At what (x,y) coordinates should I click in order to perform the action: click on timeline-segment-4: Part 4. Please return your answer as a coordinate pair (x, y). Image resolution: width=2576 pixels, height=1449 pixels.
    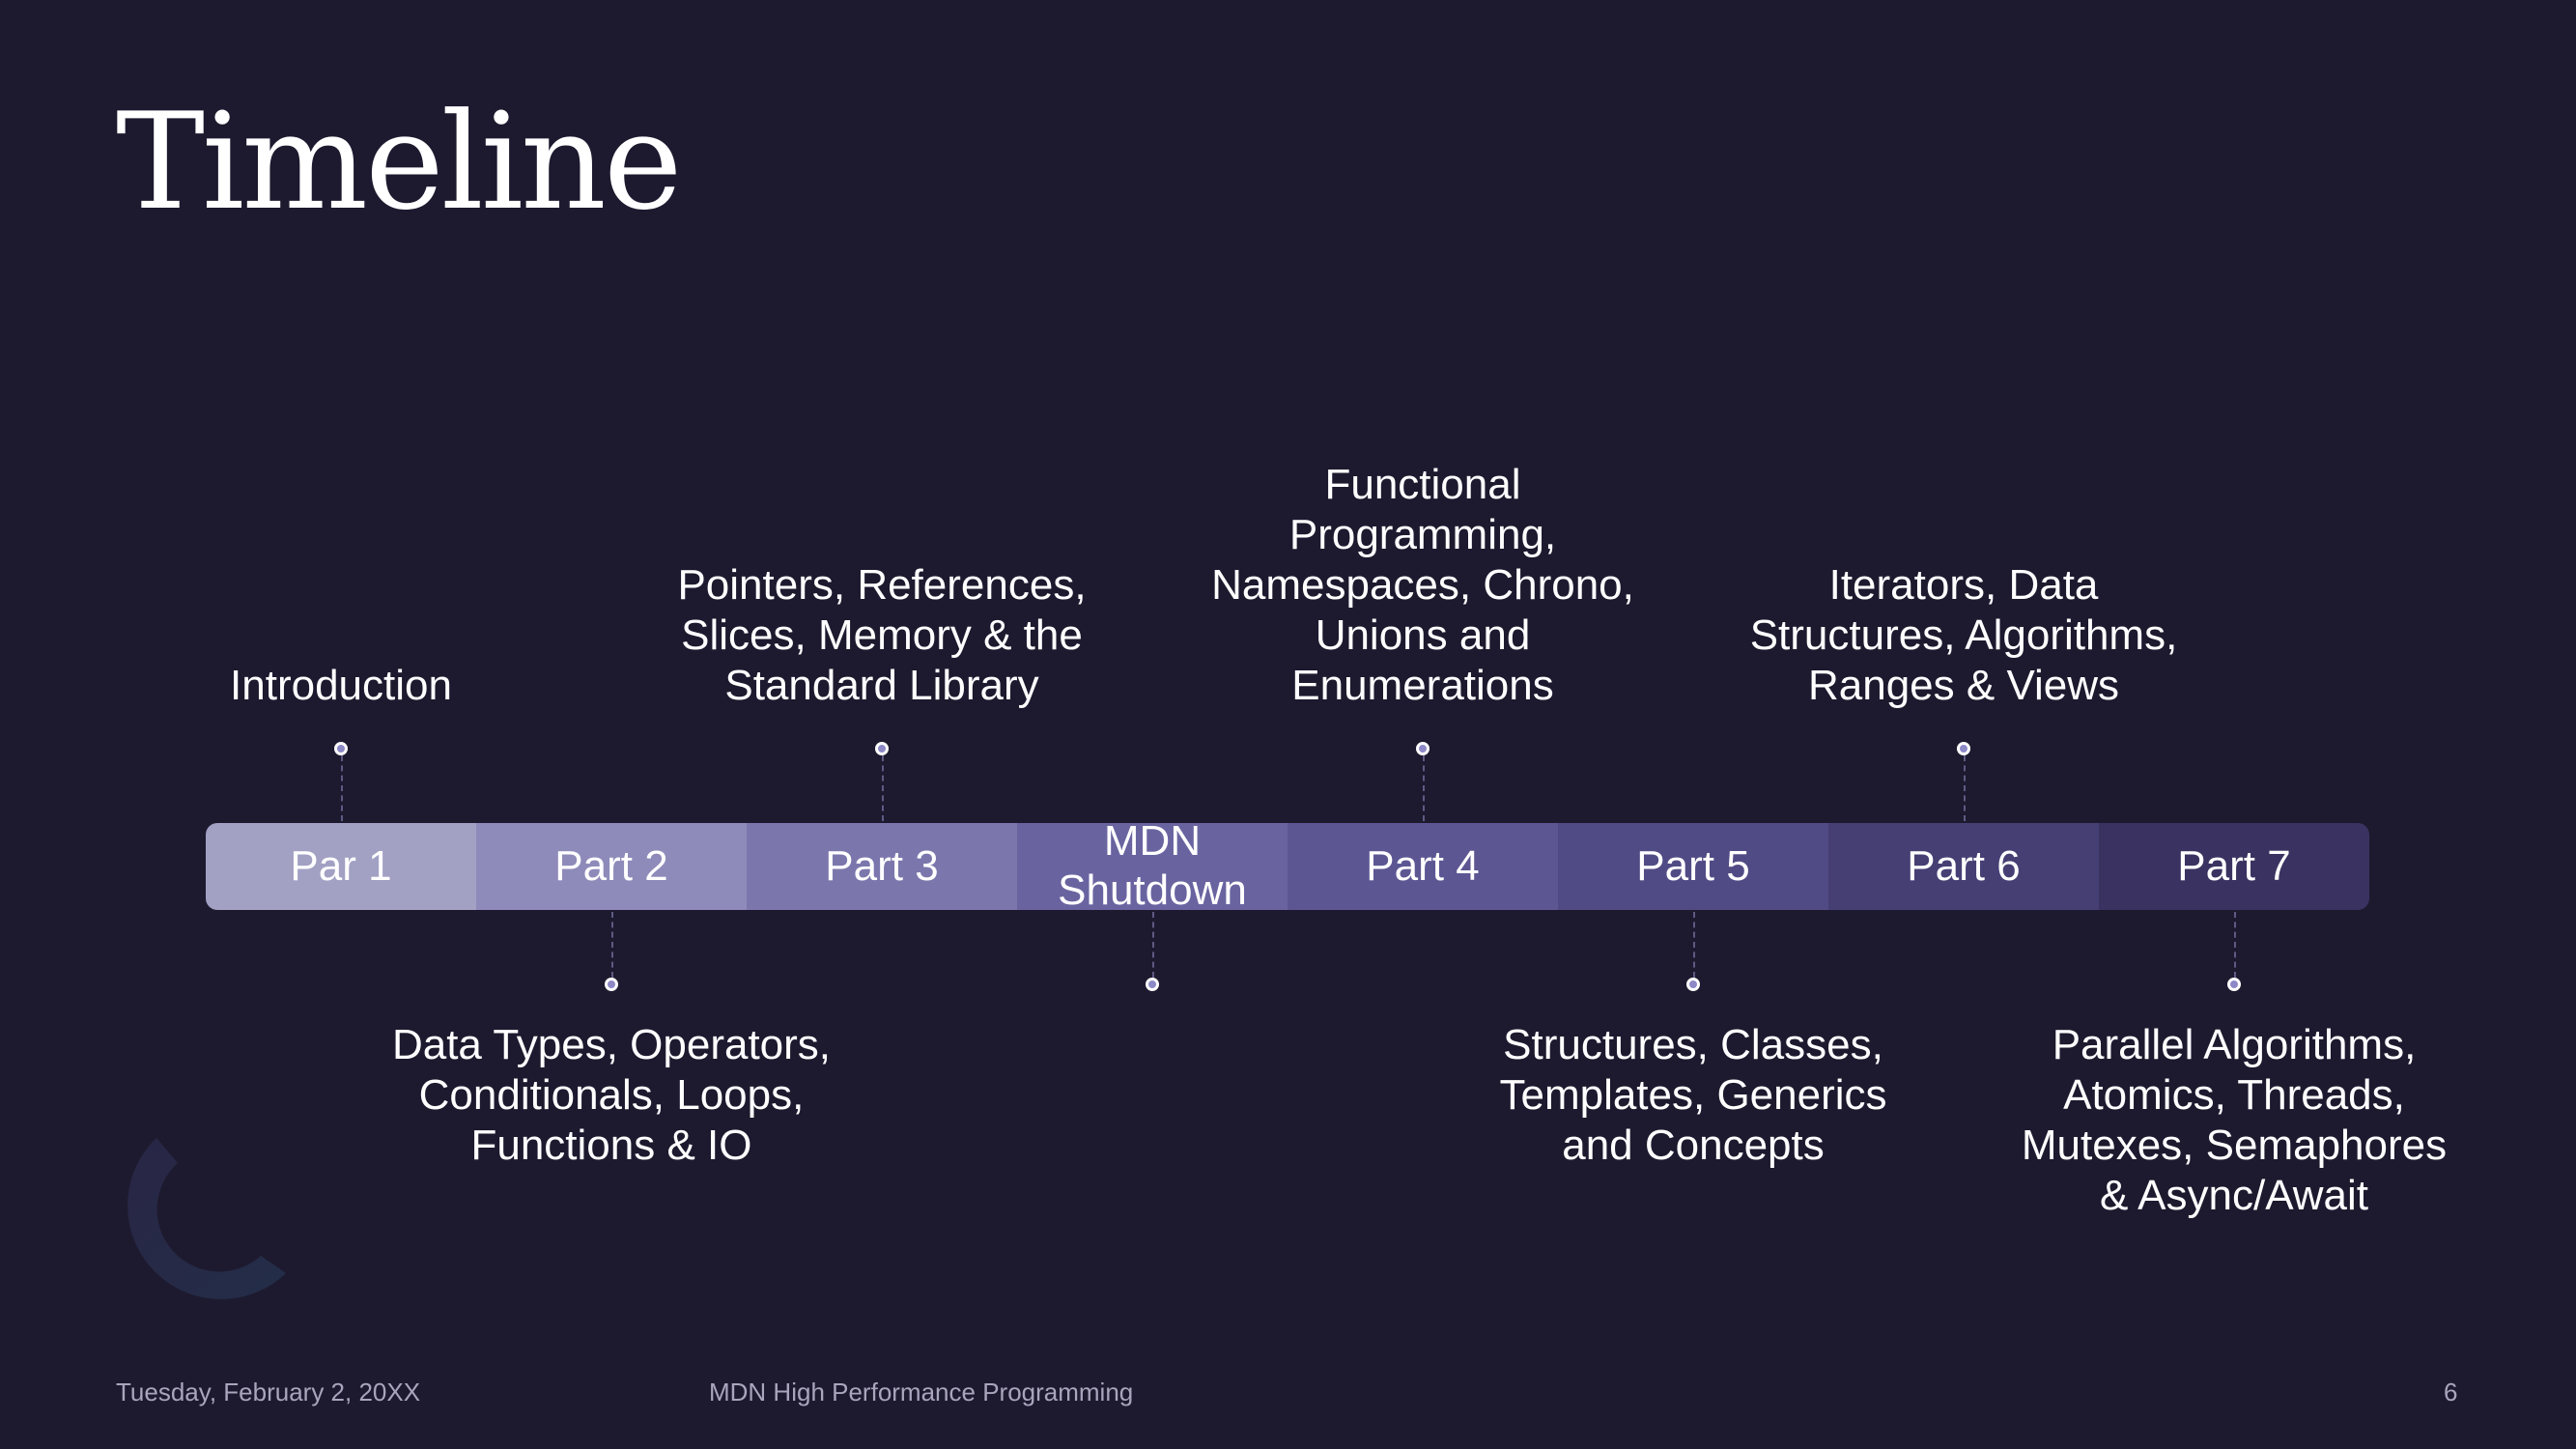
    Looking at the image, I should click on (1423, 866).